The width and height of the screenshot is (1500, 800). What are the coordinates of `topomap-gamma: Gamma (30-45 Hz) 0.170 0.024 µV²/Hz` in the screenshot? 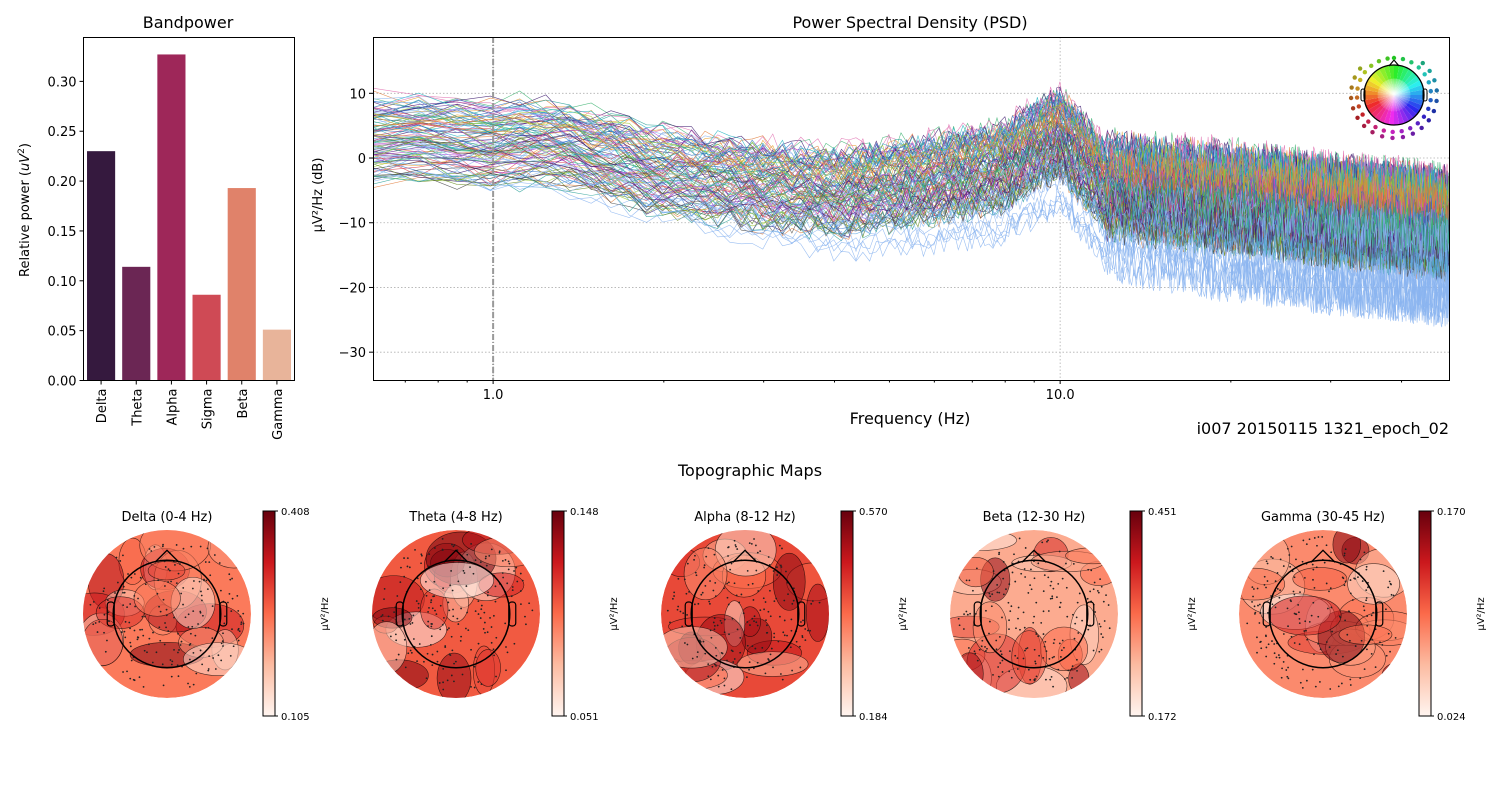 It's located at (1363, 615).